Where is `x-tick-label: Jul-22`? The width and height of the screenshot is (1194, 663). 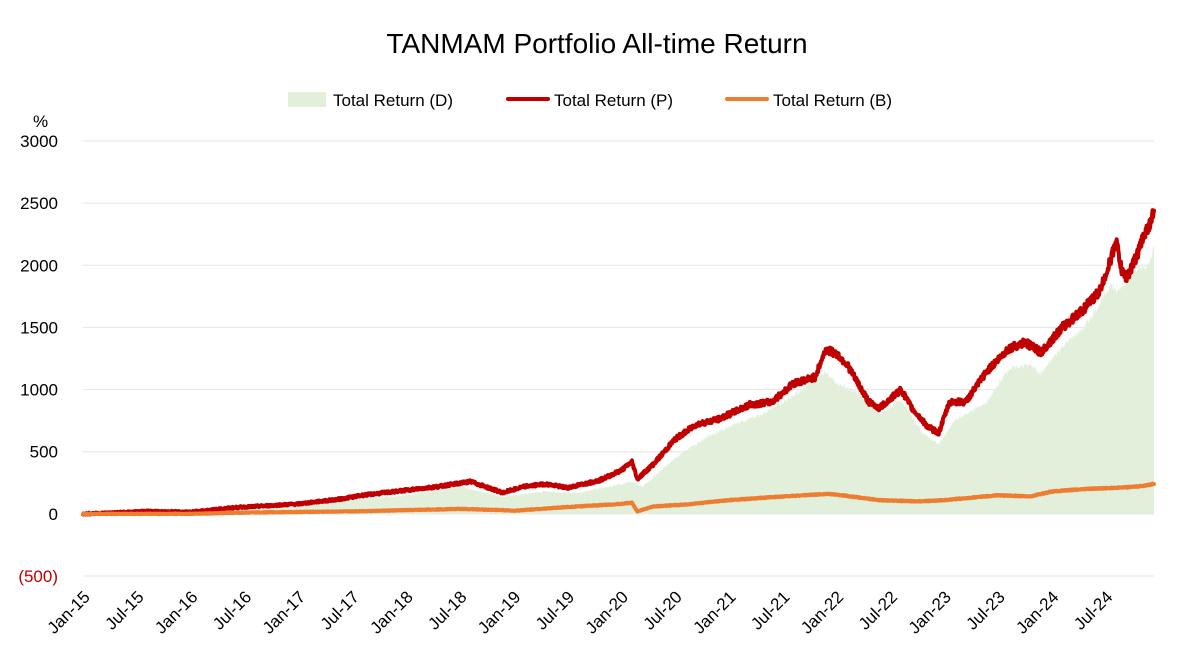
x-tick-label: Jul-22 is located at coordinates (878, 610).